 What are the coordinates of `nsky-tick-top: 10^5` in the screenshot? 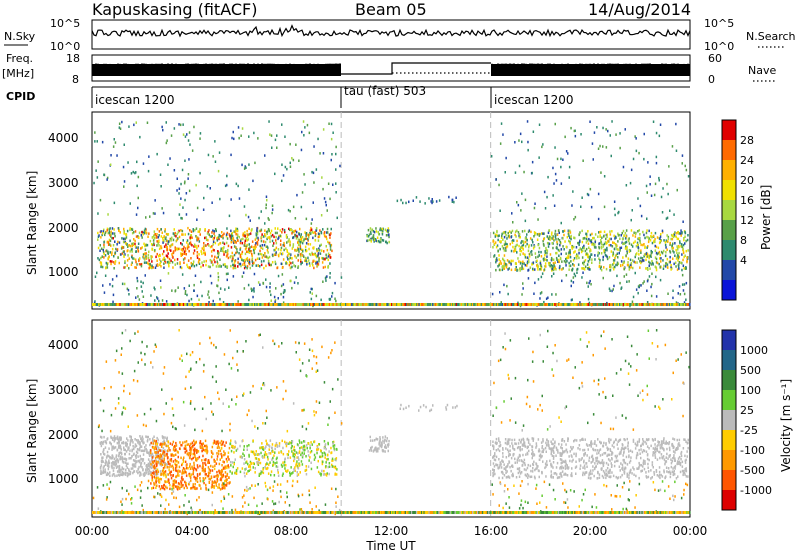 It's located at (65, 23).